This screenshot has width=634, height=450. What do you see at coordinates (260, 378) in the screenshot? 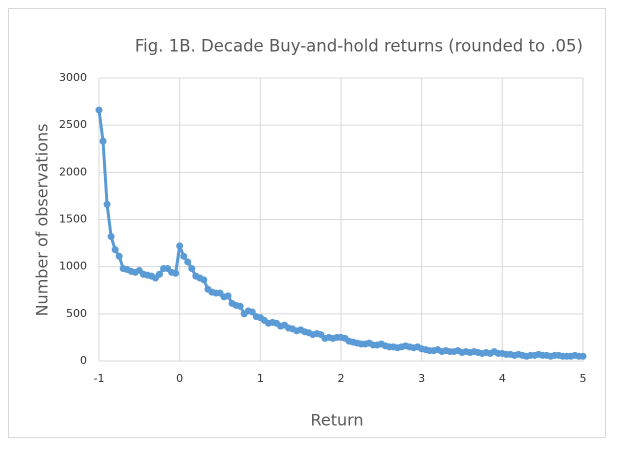
I see `x-tick-label: 1` at bounding box center [260, 378].